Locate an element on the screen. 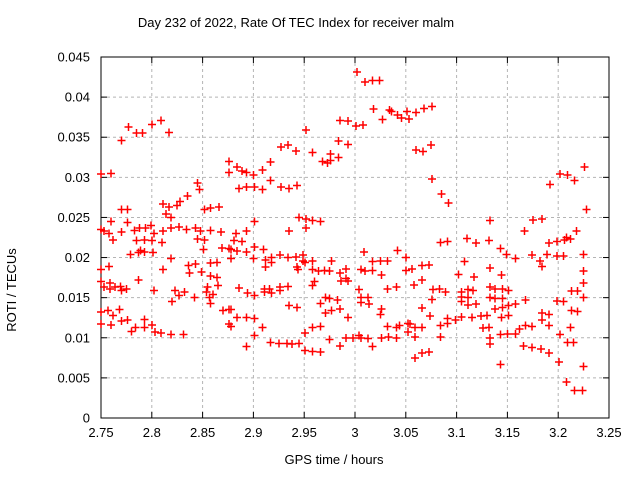 The height and width of the screenshot is (480, 640). x-tick-label: 3.2 is located at coordinates (558, 432).